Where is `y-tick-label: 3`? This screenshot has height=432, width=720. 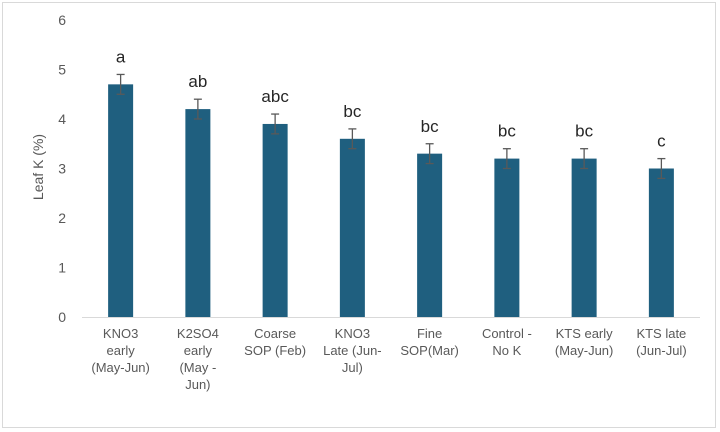 y-tick-label: 3 is located at coordinates (62, 169).